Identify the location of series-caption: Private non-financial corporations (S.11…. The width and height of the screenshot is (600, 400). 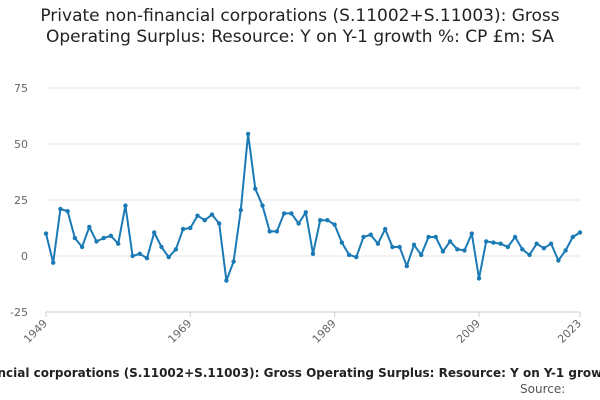
(300, 373).